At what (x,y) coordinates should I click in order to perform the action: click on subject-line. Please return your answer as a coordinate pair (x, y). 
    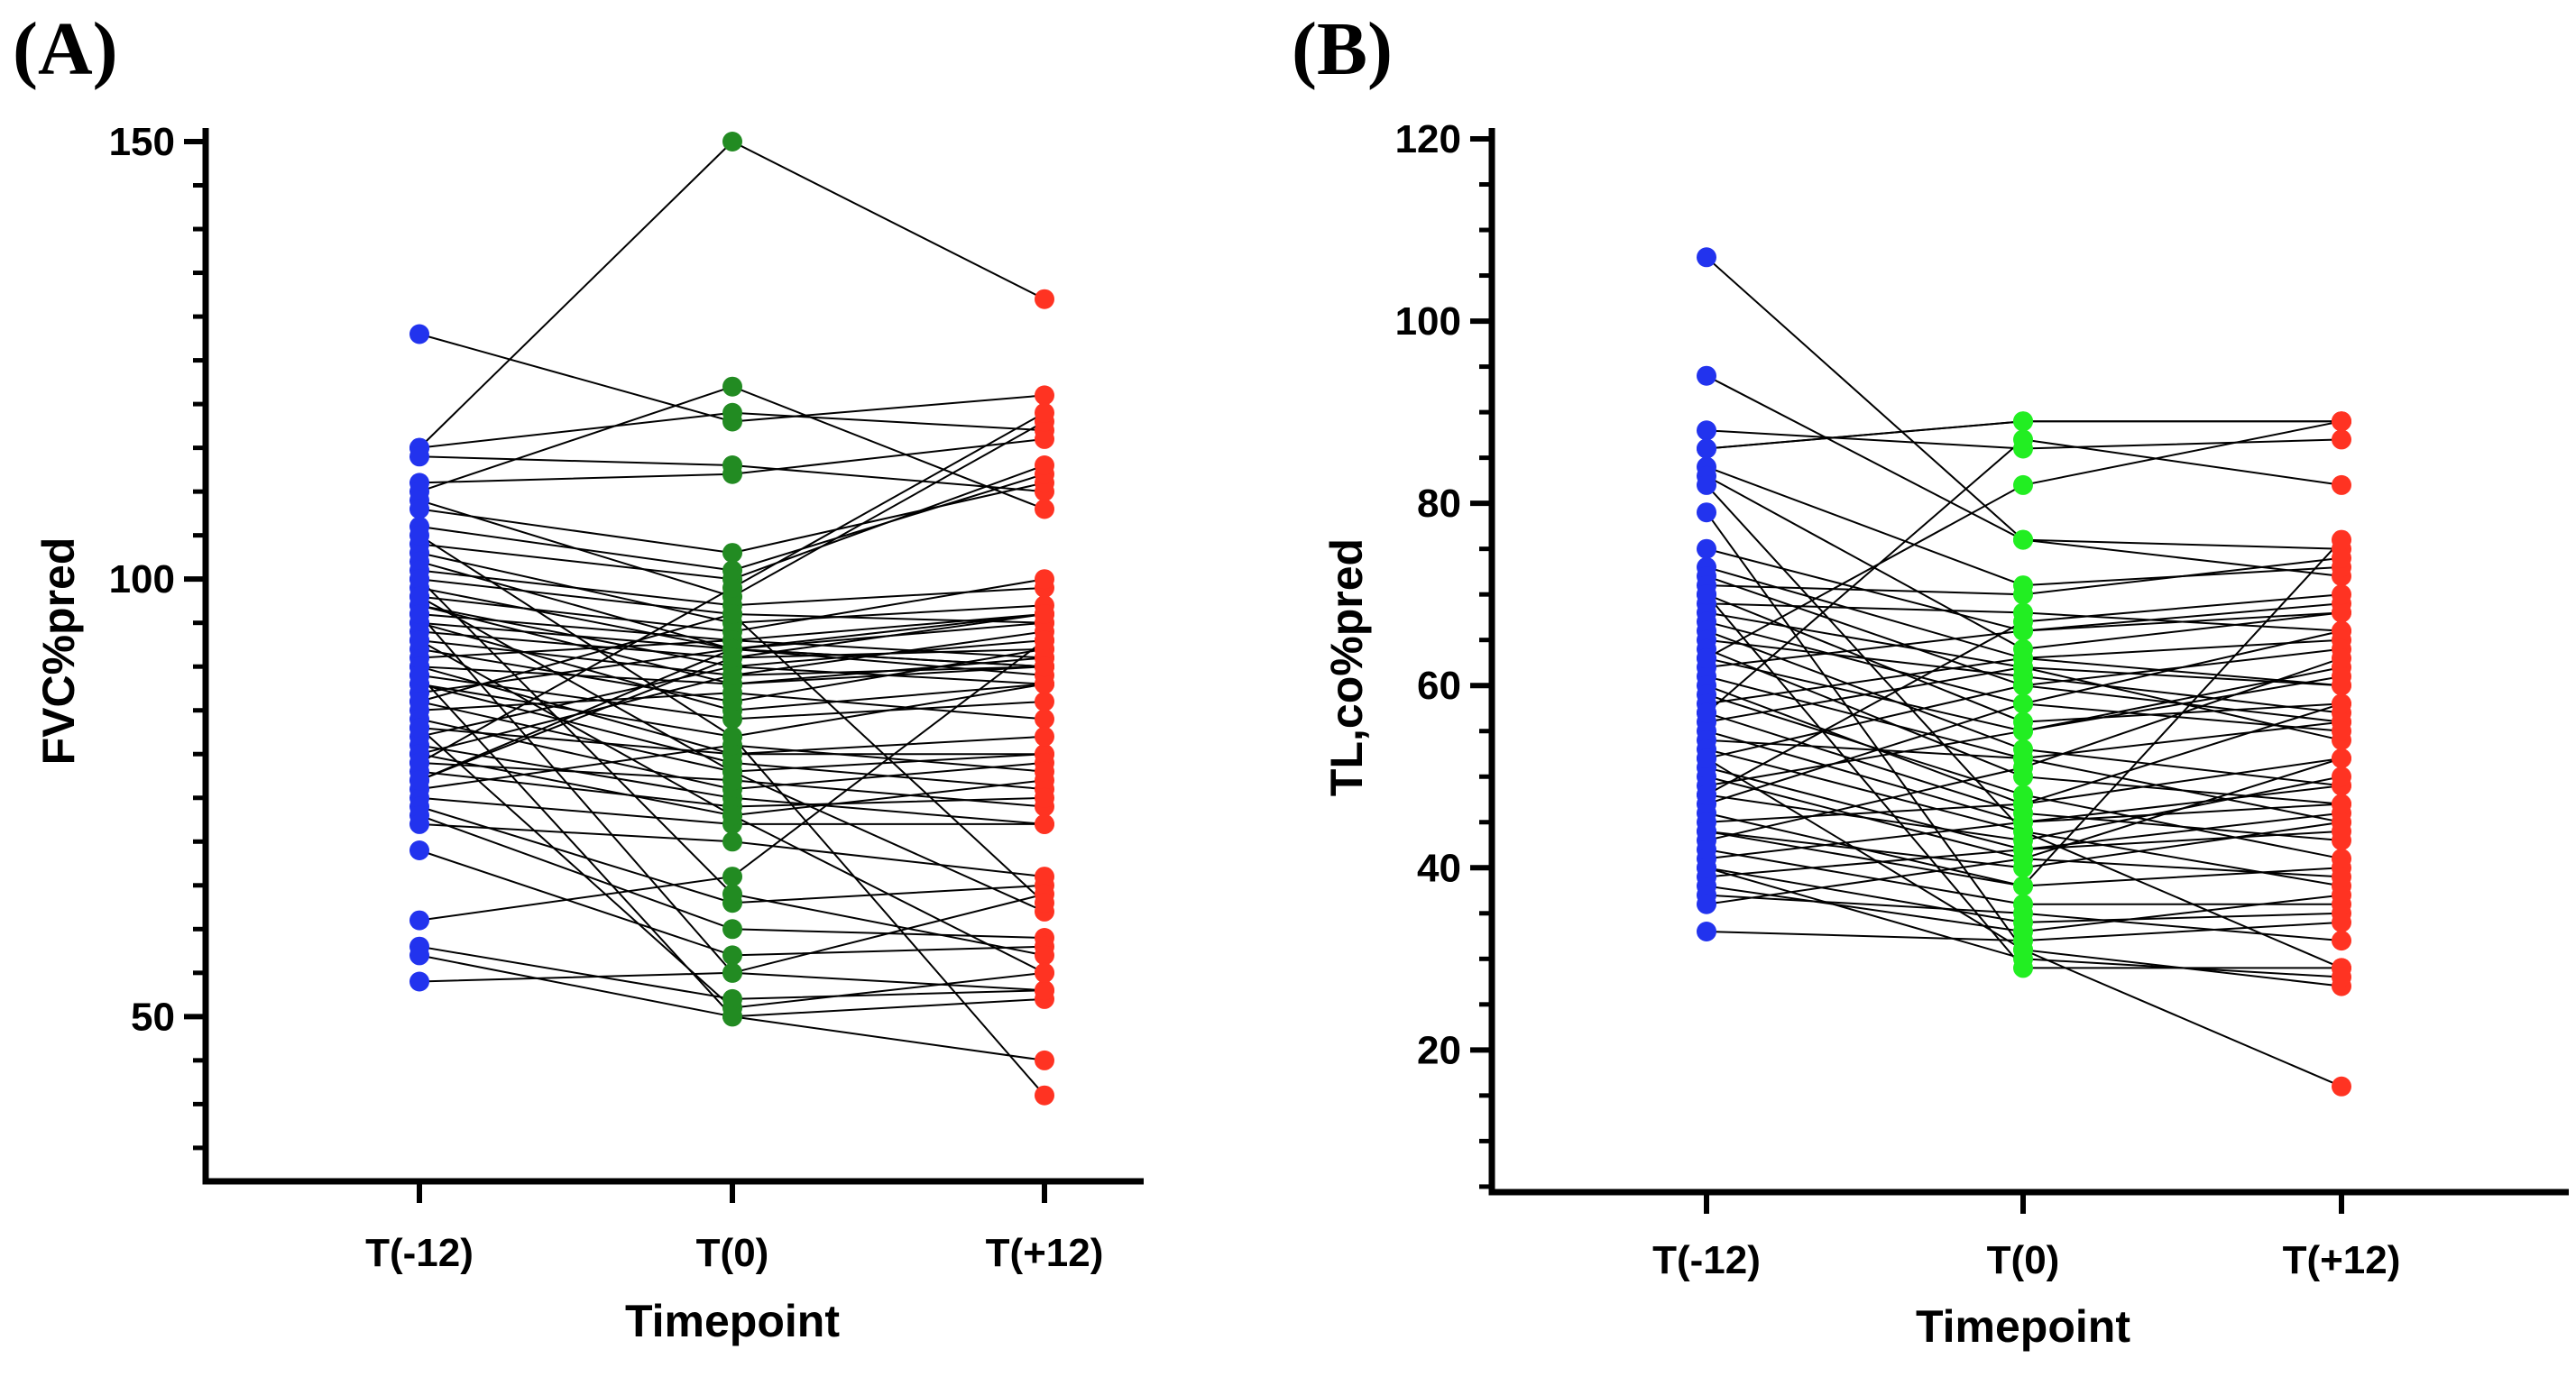
    Looking at the image, I should click on (732, 518).